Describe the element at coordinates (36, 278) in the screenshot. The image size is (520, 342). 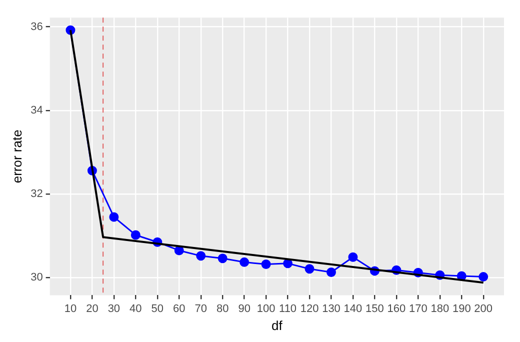
I see `y-tick-label: 30` at that location.